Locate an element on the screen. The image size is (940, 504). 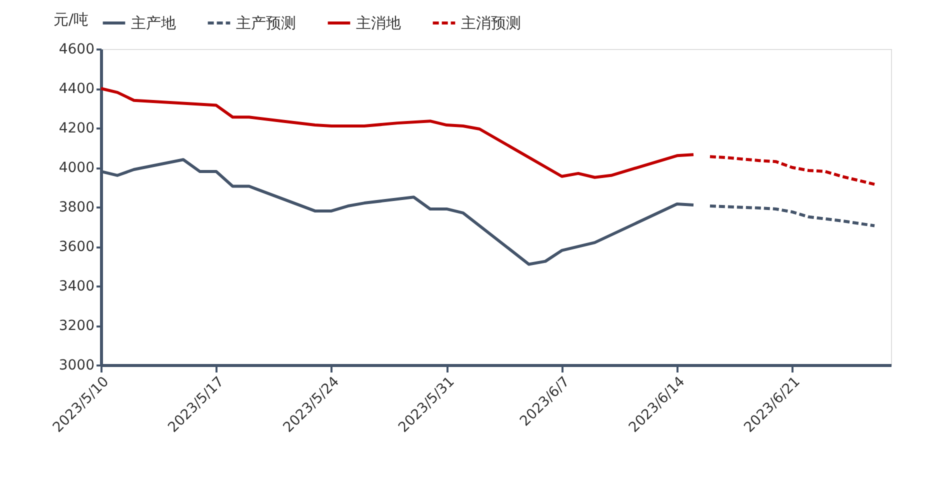
y-tick-label: 4000 is located at coordinates (76, 168).